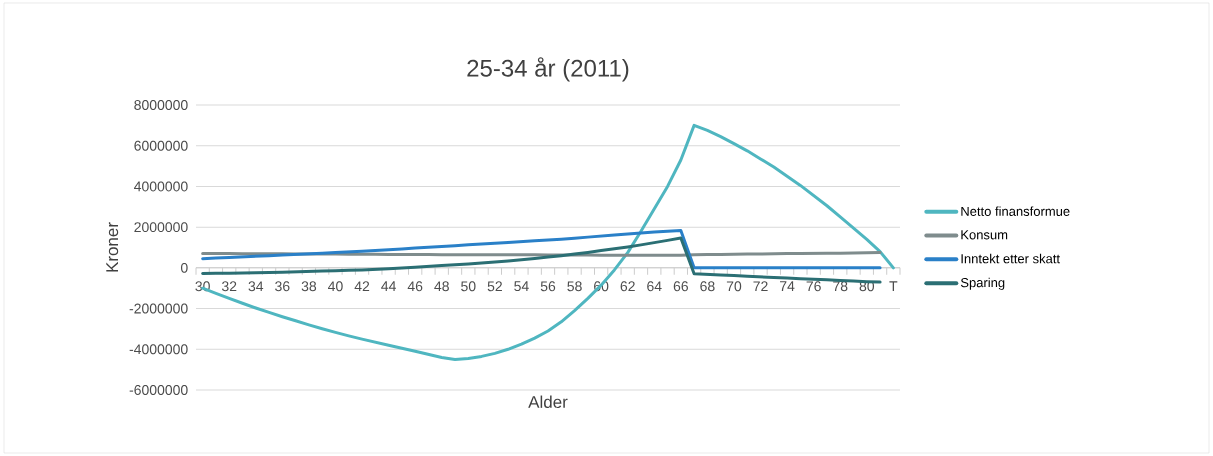 This screenshot has width=1213, height=456. Describe the element at coordinates (893, 286) in the screenshot. I see `x-tick-label: T` at that location.